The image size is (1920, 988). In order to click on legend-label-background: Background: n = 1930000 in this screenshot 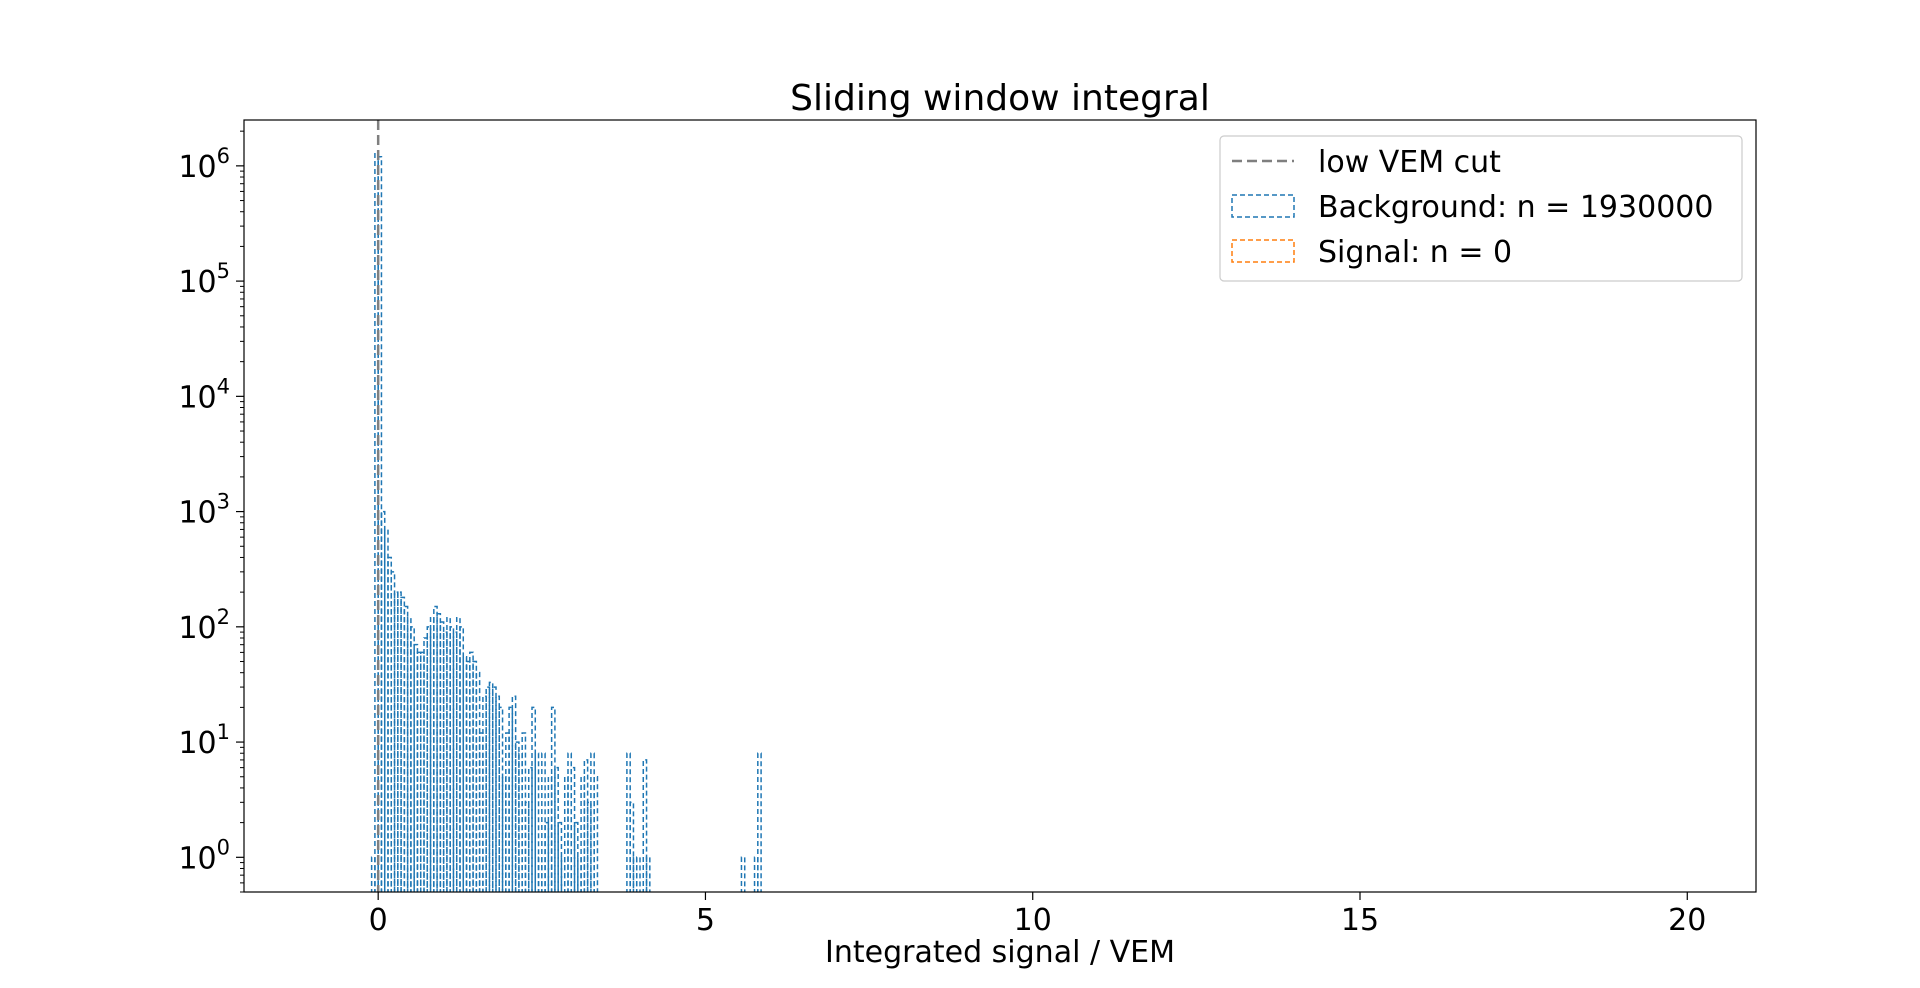, I will do `click(1515, 207)`.